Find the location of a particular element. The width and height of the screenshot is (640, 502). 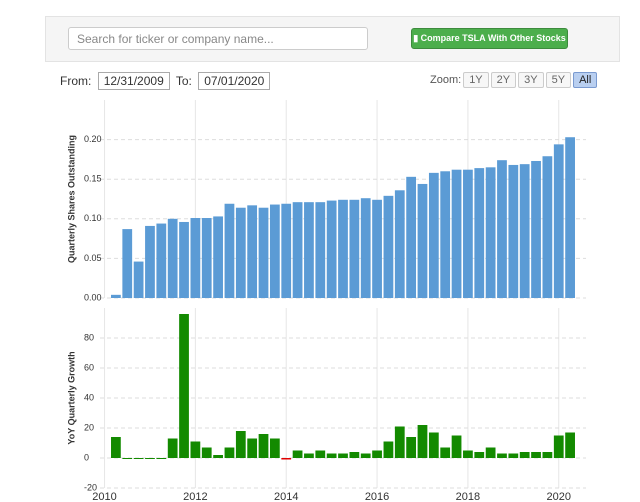

x-tick-label: 2010 is located at coordinates (104, 496).